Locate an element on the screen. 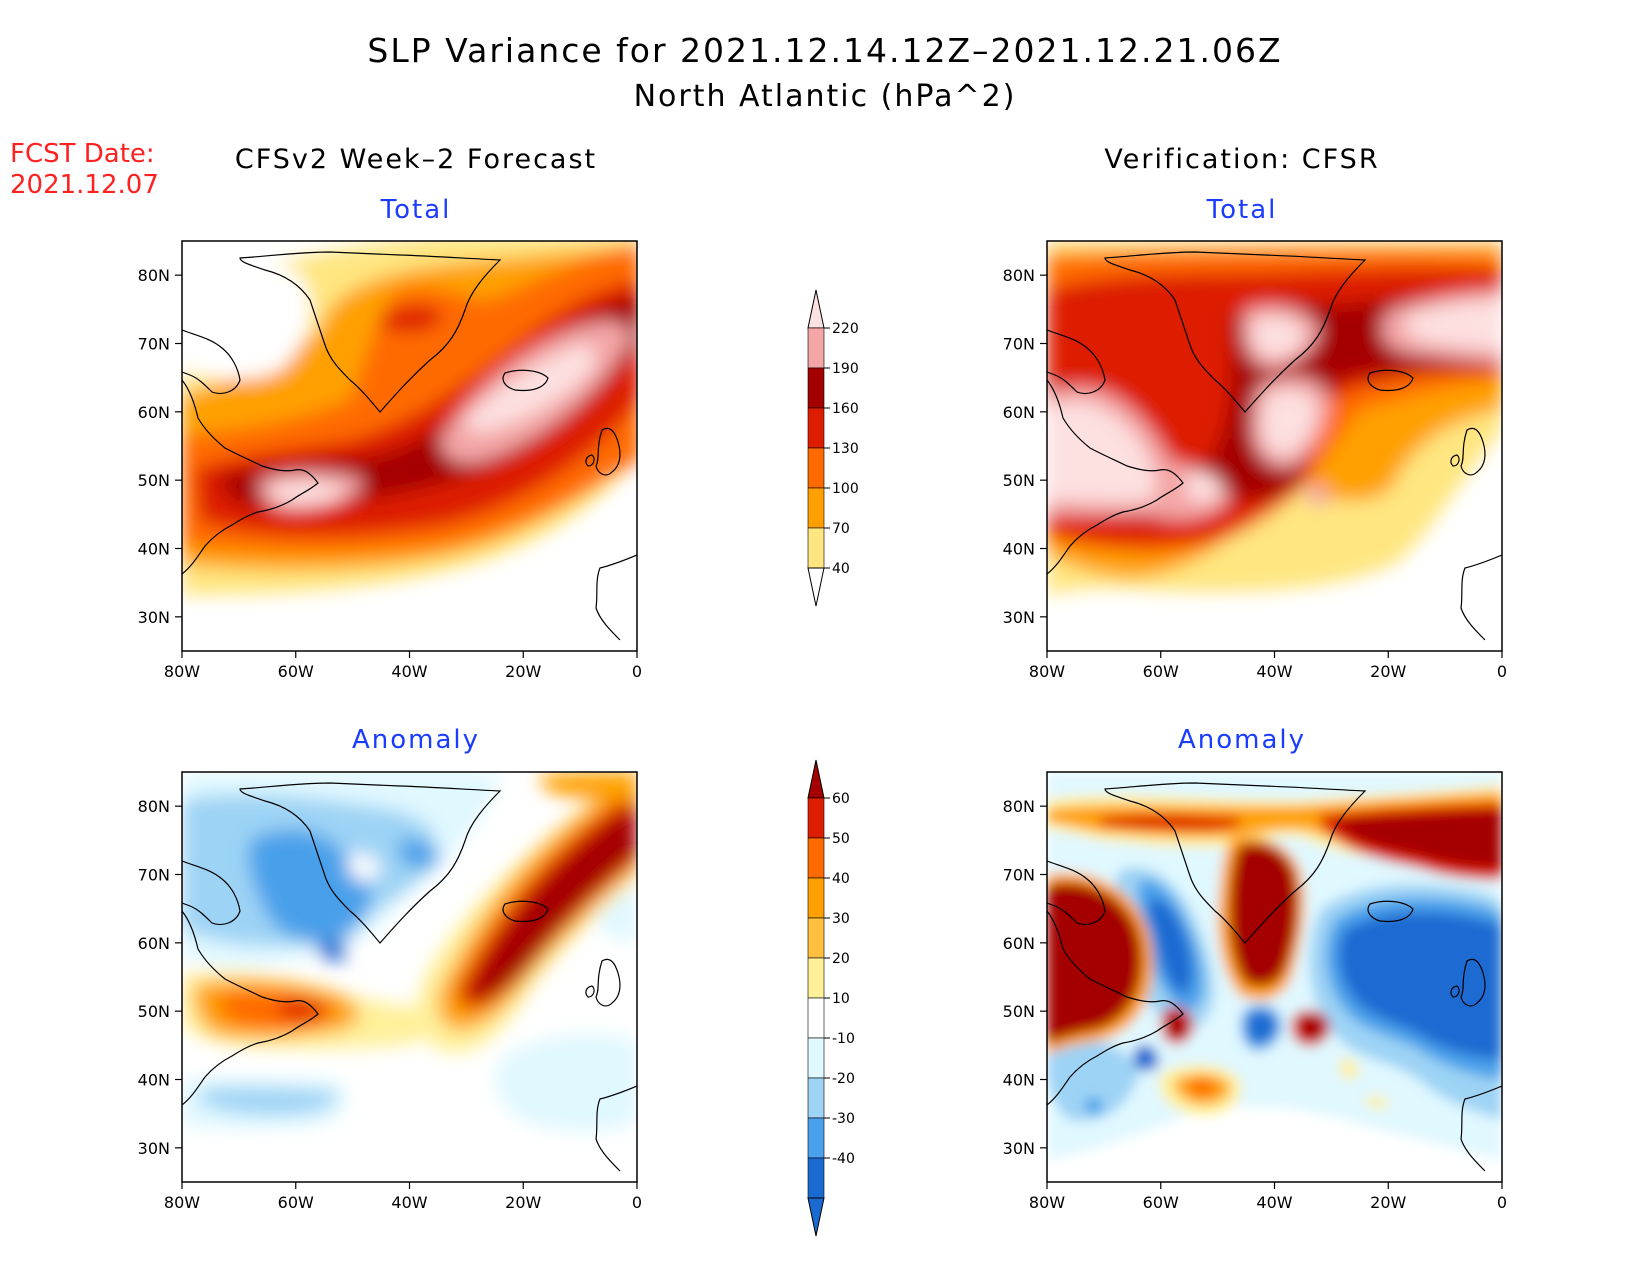 This screenshot has height=1275, width=1650. column-title-forecast: CFSv2 Week–2 Forecast is located at coordinates (416, 159).